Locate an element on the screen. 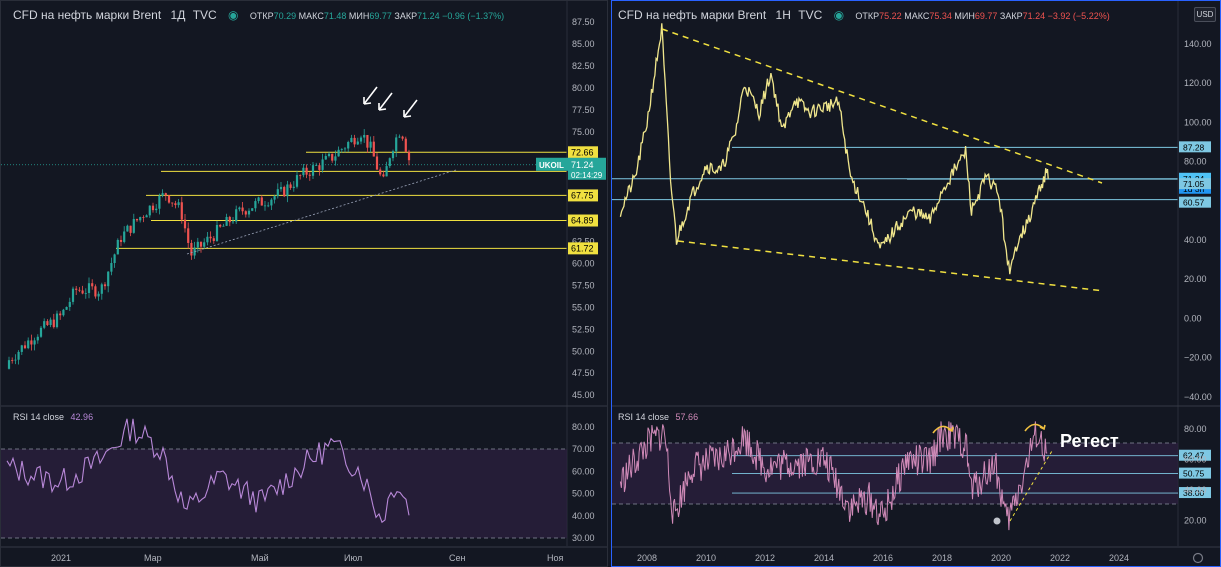  price-tick-label: 82.50 is located at coordinates (583, 66).